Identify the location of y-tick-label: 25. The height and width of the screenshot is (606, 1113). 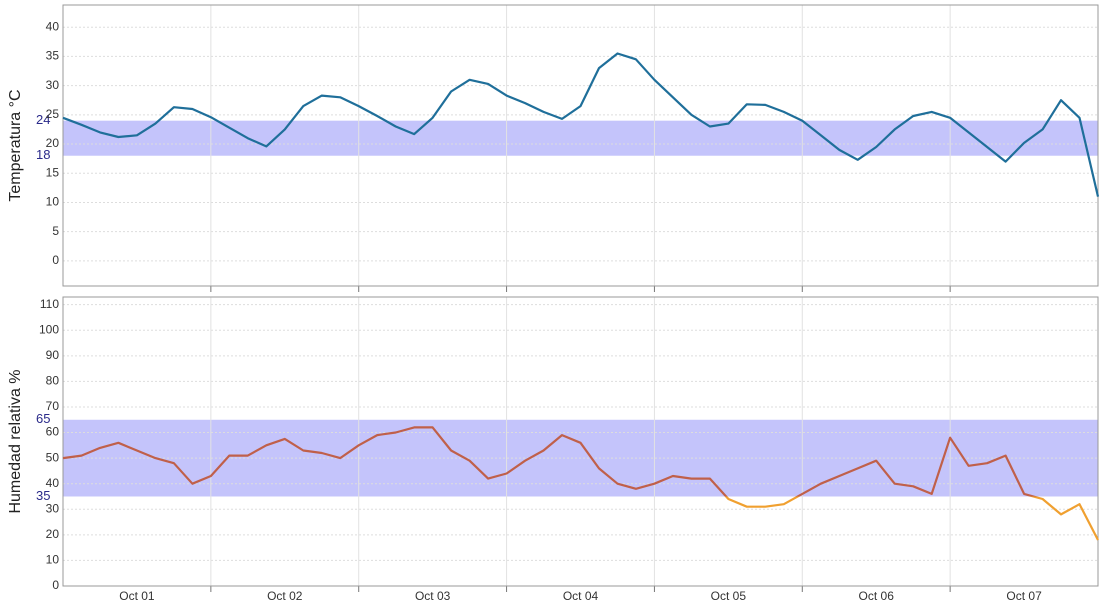
(53, 114).